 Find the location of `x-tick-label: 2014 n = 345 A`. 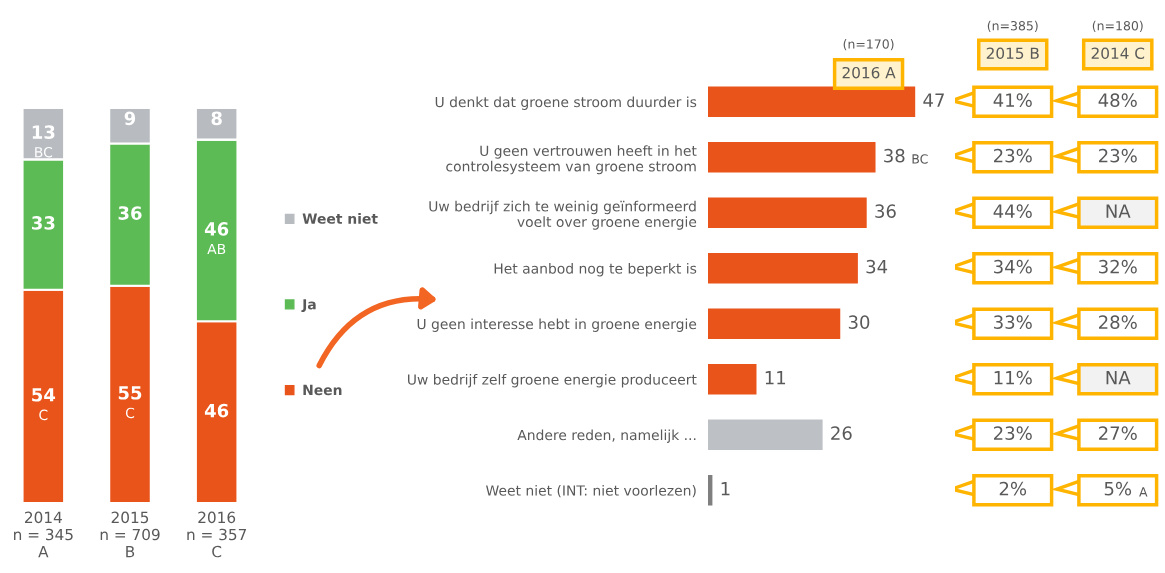

x-tick-label: 2014 n = 345 A is located at coordinates (43, 534).